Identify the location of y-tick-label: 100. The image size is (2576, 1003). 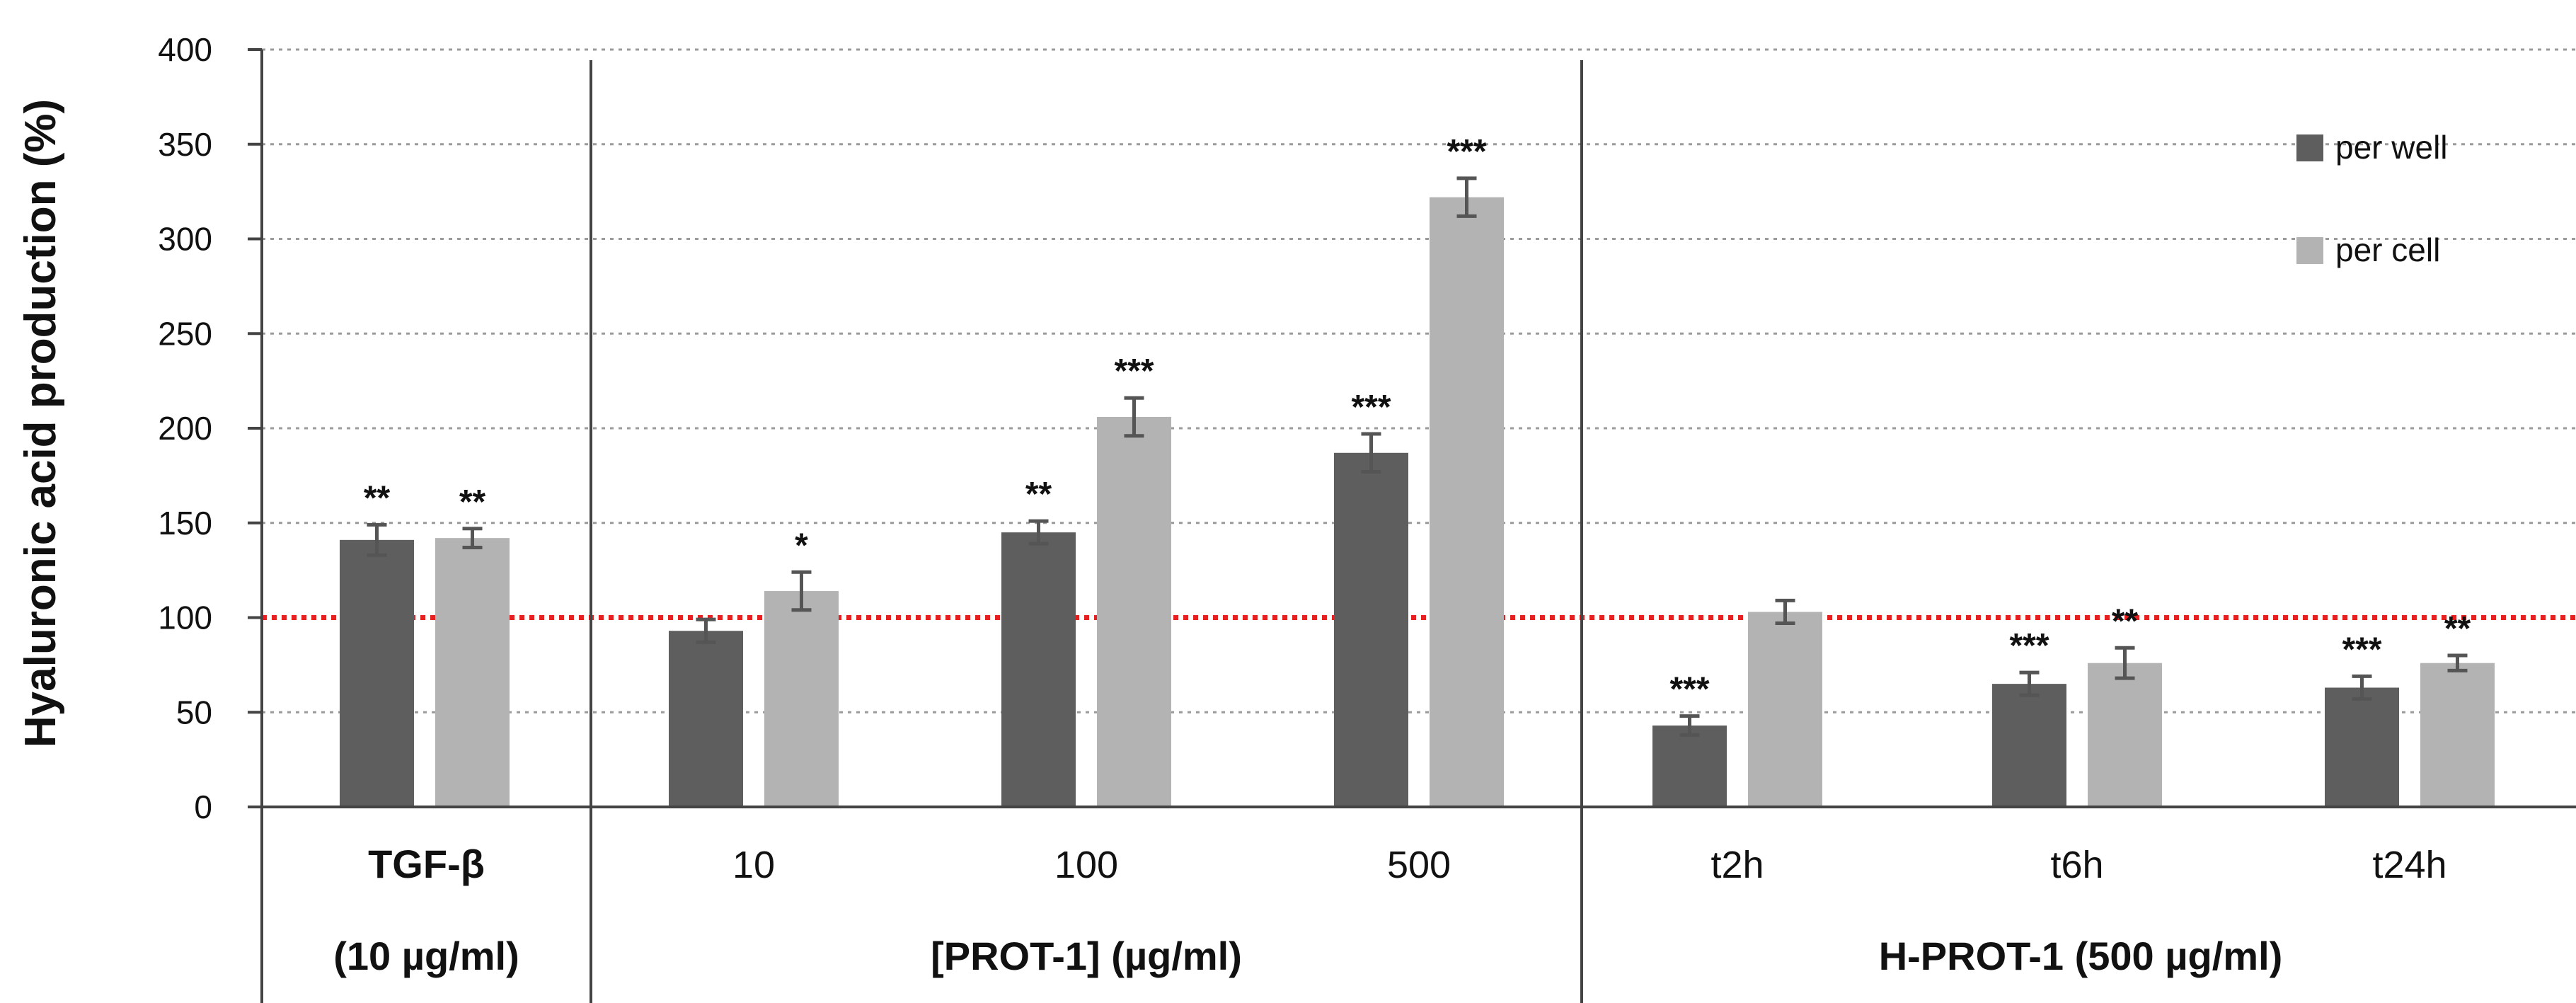
(185, 618).